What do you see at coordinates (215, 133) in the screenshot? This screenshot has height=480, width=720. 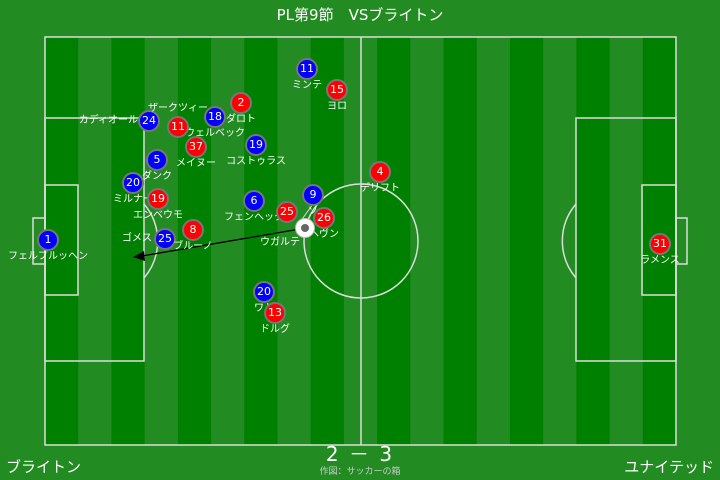 I see `player-name: ウェルベック` at bounding box center [215, 133].